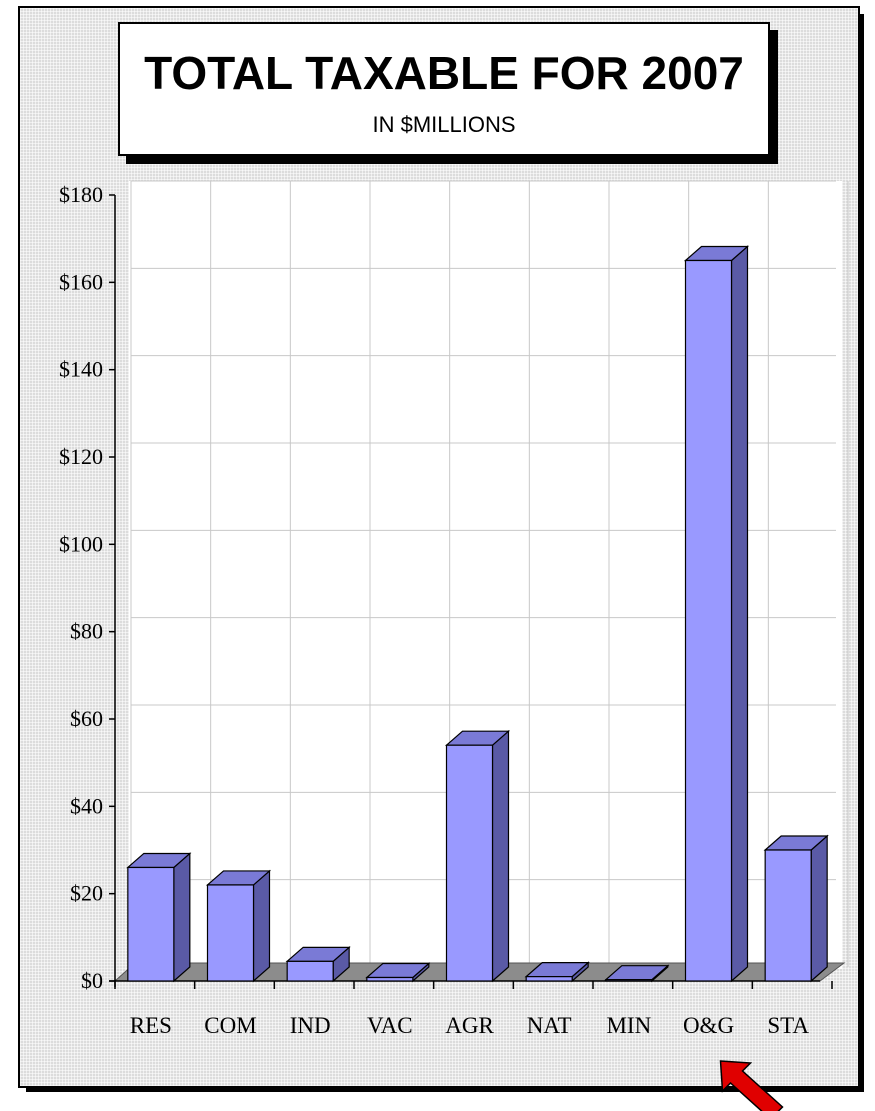  I want to click on bar-sta, so click(796, 908).